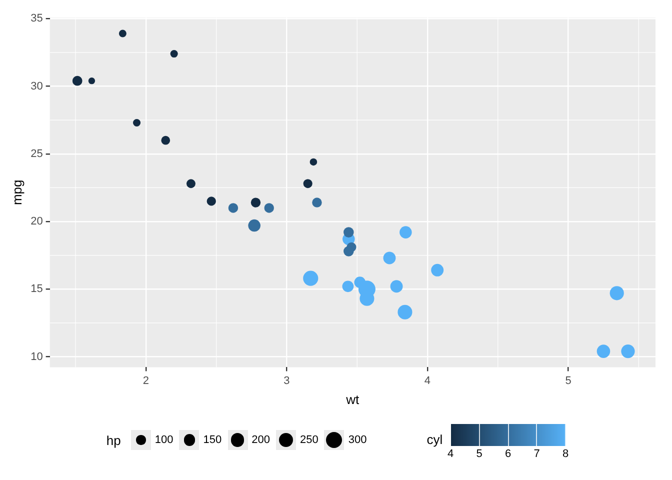  I want to click on y-tick-label: 35, so click(36, 18).